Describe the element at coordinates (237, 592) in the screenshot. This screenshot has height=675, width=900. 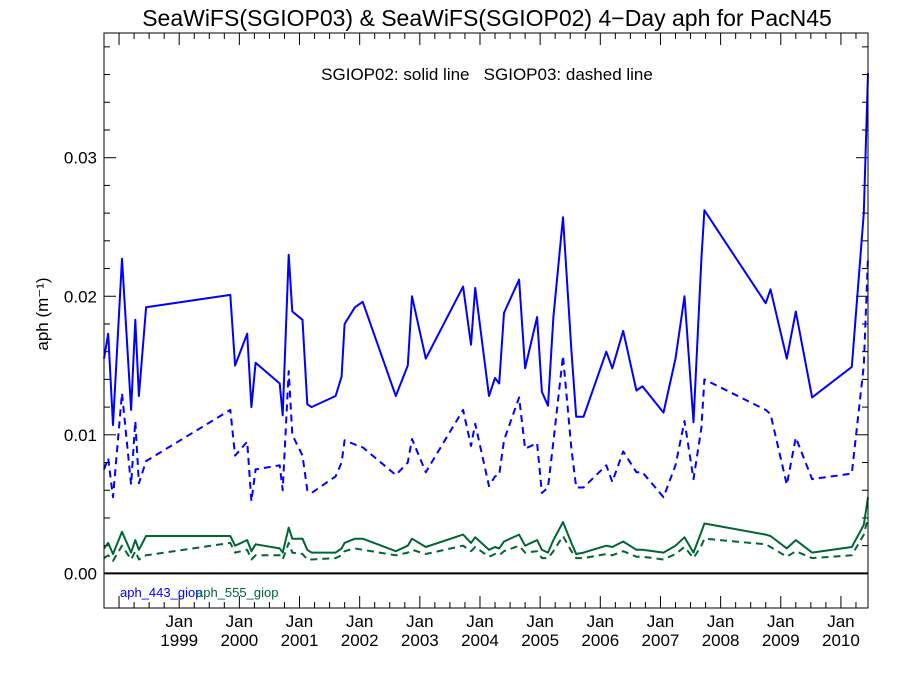
I see `legend-entry-aph-555: aph_555_giop` at that location.